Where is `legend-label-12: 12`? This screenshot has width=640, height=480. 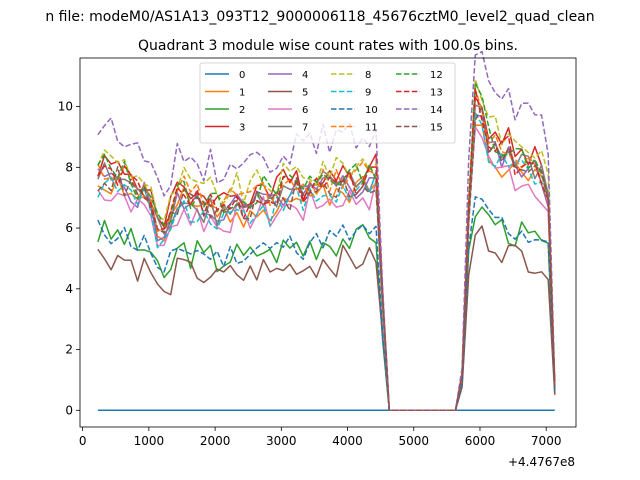
legend-label-12: 12 is located at coordinates (436, 75).